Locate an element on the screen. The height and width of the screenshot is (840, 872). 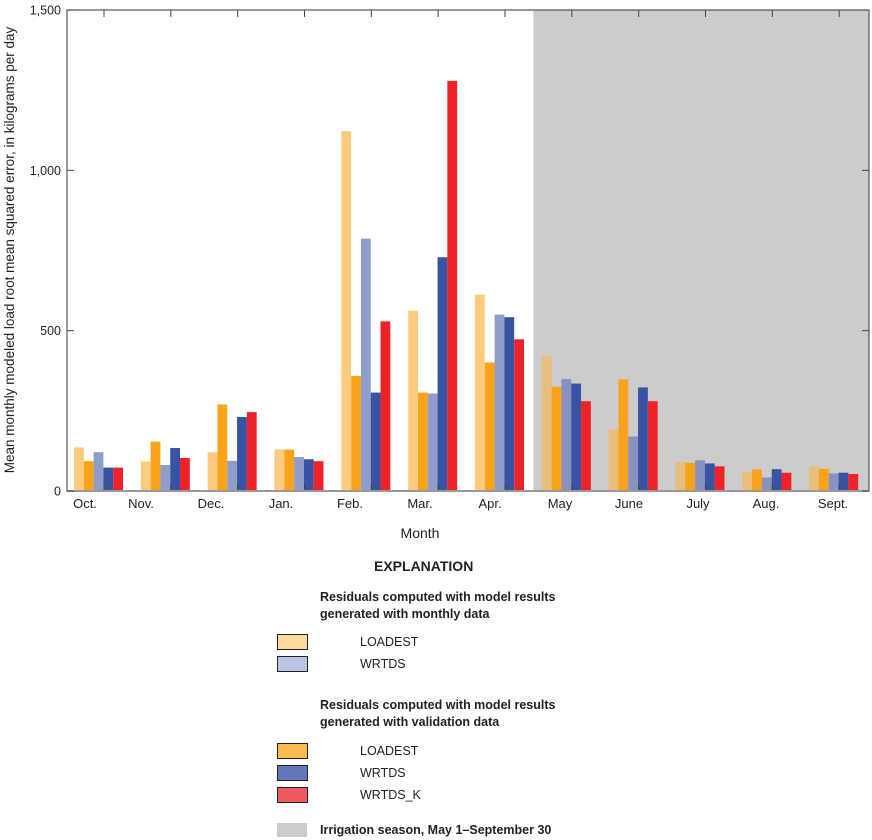
legend-label-irrigation-season: Irrigation season, May 1–September 30 is located at coordinates (436, 830).